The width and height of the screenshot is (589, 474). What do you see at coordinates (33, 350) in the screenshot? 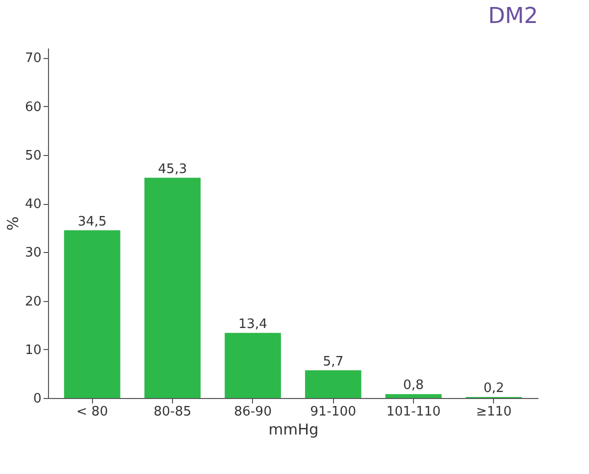
I see `y-tick-label: 10` at bounding box center [33, 350].